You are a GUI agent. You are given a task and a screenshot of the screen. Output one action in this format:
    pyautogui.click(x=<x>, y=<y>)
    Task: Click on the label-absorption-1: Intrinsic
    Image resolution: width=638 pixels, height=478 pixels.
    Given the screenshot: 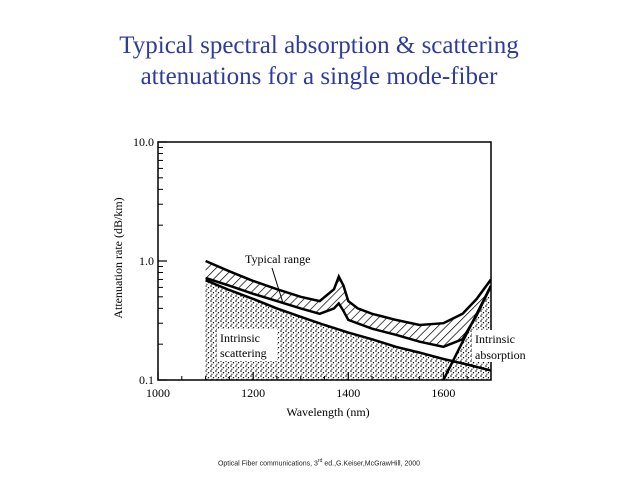 What is the action you would take?
    pyautogui.click(x=495, y=339)
    